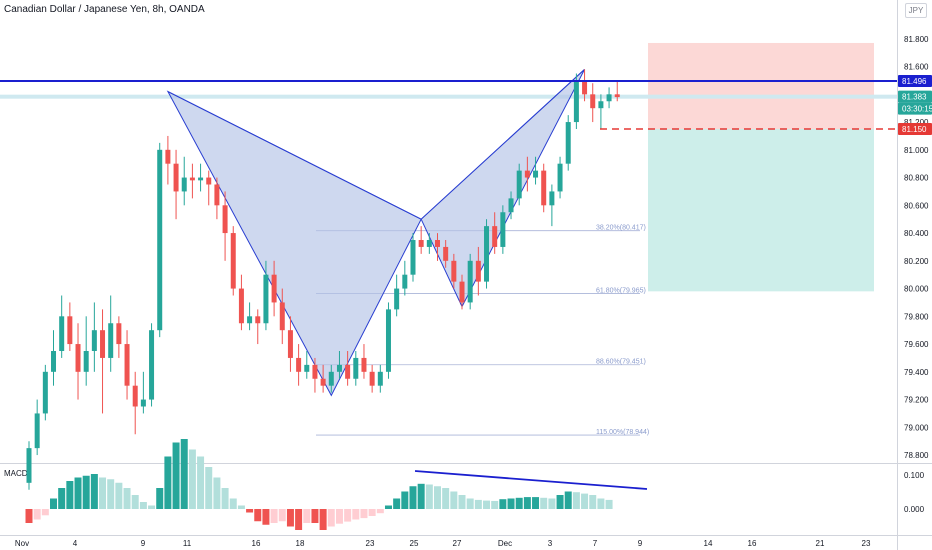 The width and height of the screenshot is (932, 550). I want to click on target-zone, so click(761, 210).